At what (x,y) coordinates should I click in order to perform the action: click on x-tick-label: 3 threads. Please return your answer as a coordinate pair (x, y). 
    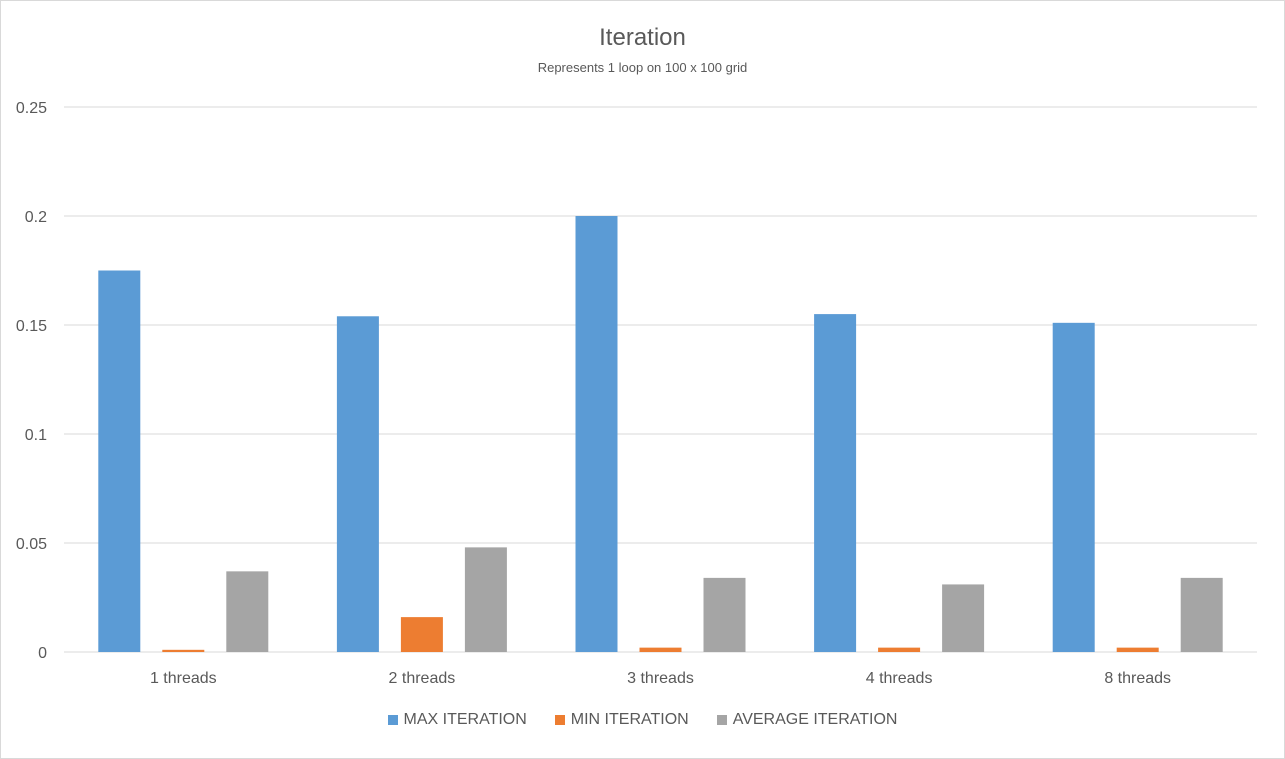
    Looking at the image, I should click on (660, 678).